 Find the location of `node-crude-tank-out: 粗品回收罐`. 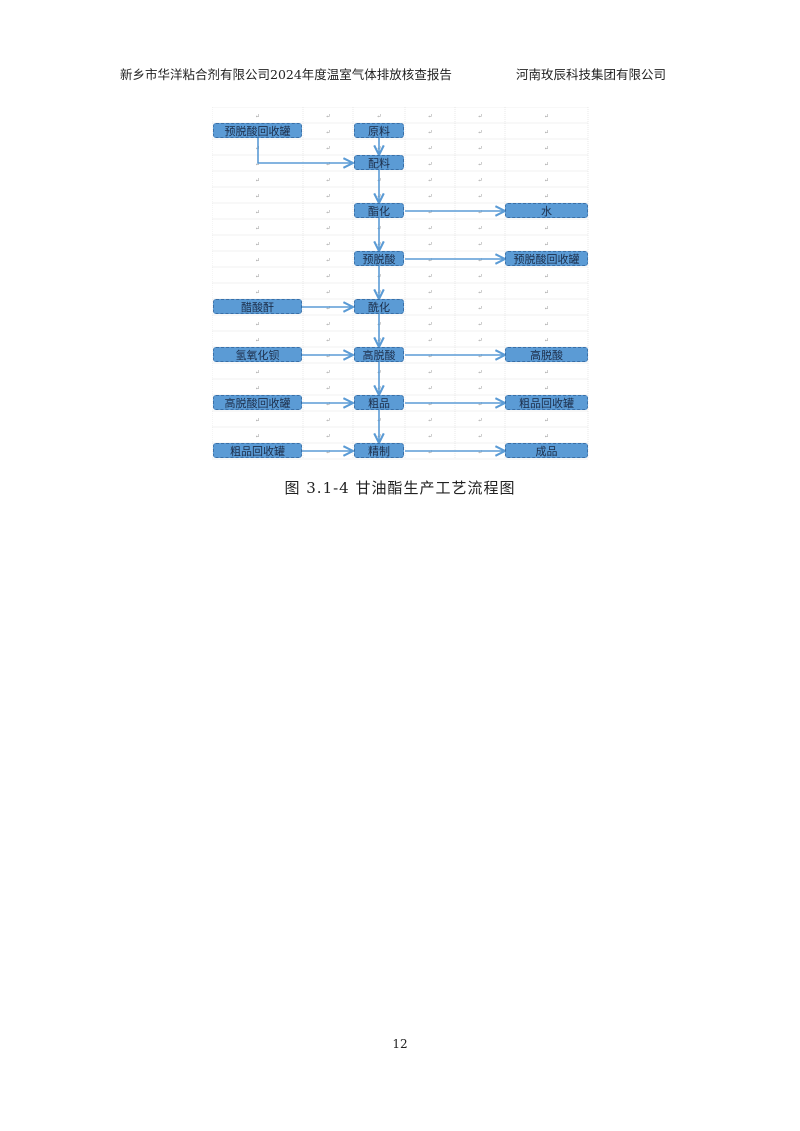

node-crude-tank-out: 粗品回收罐 is located at coordinates (546, 402).